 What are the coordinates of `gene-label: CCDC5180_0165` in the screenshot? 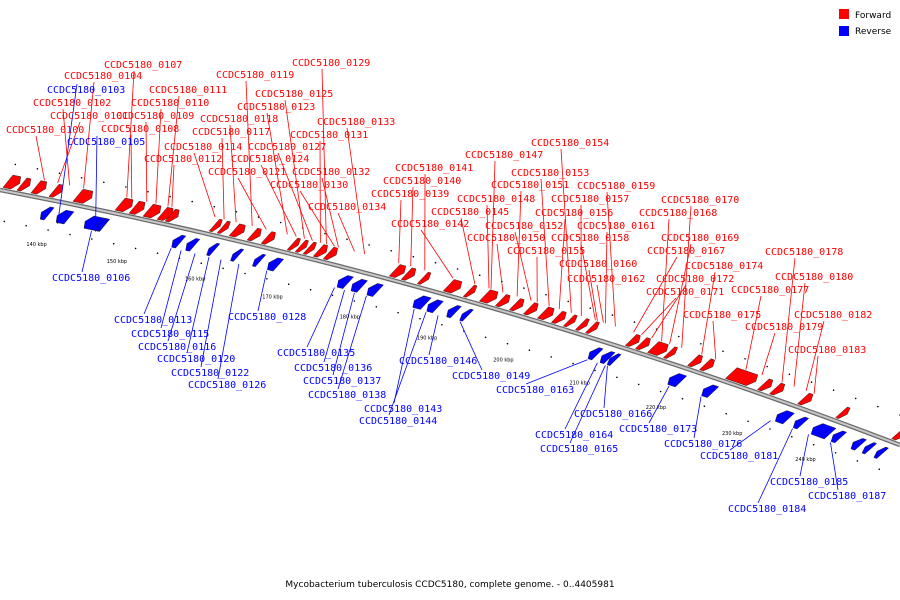 It's located at (579, 449).